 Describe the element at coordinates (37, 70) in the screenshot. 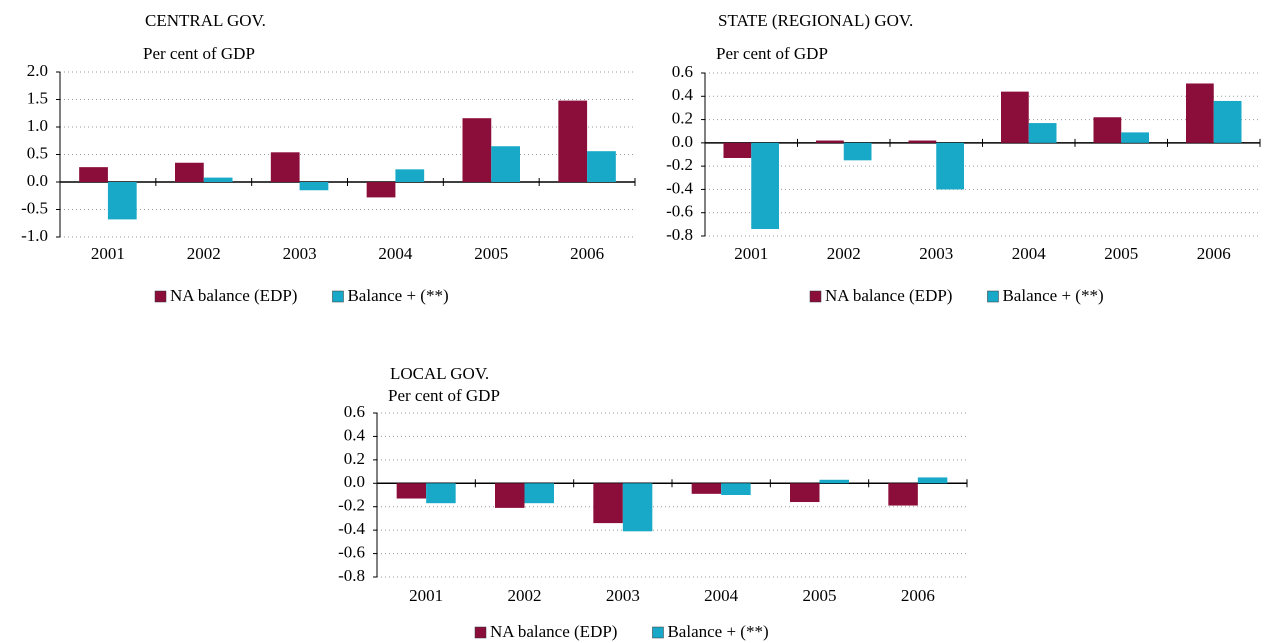

I see `y-tick-label: 2.0` at that location.